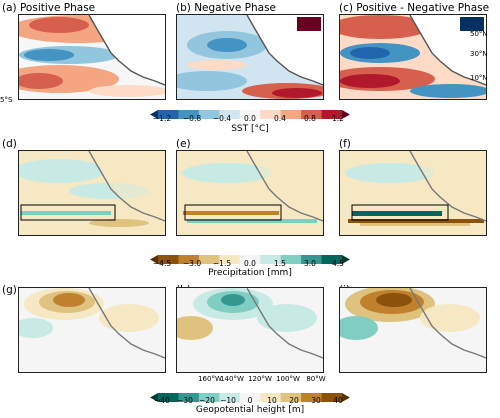 Image resolution: width=500 pixels, height=418 pixels. I want to click on lat-label-5s: 5°S, so click(6, 100).